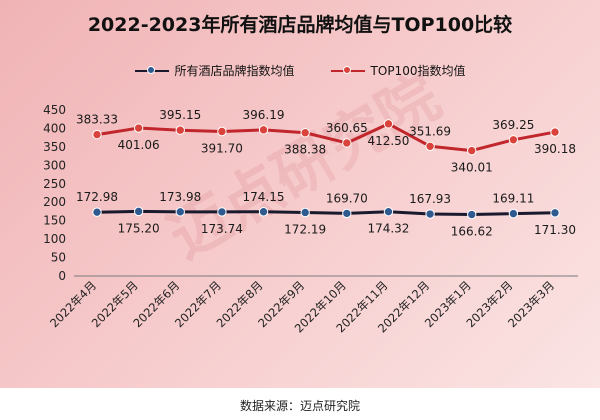 Image resolution: width=600 pixels, height=420 pixels. What do you see at coordinates (388, 229) in the screenshot?
I see `data-label-all-brands: 174.32` at bounding box center [388, 229].